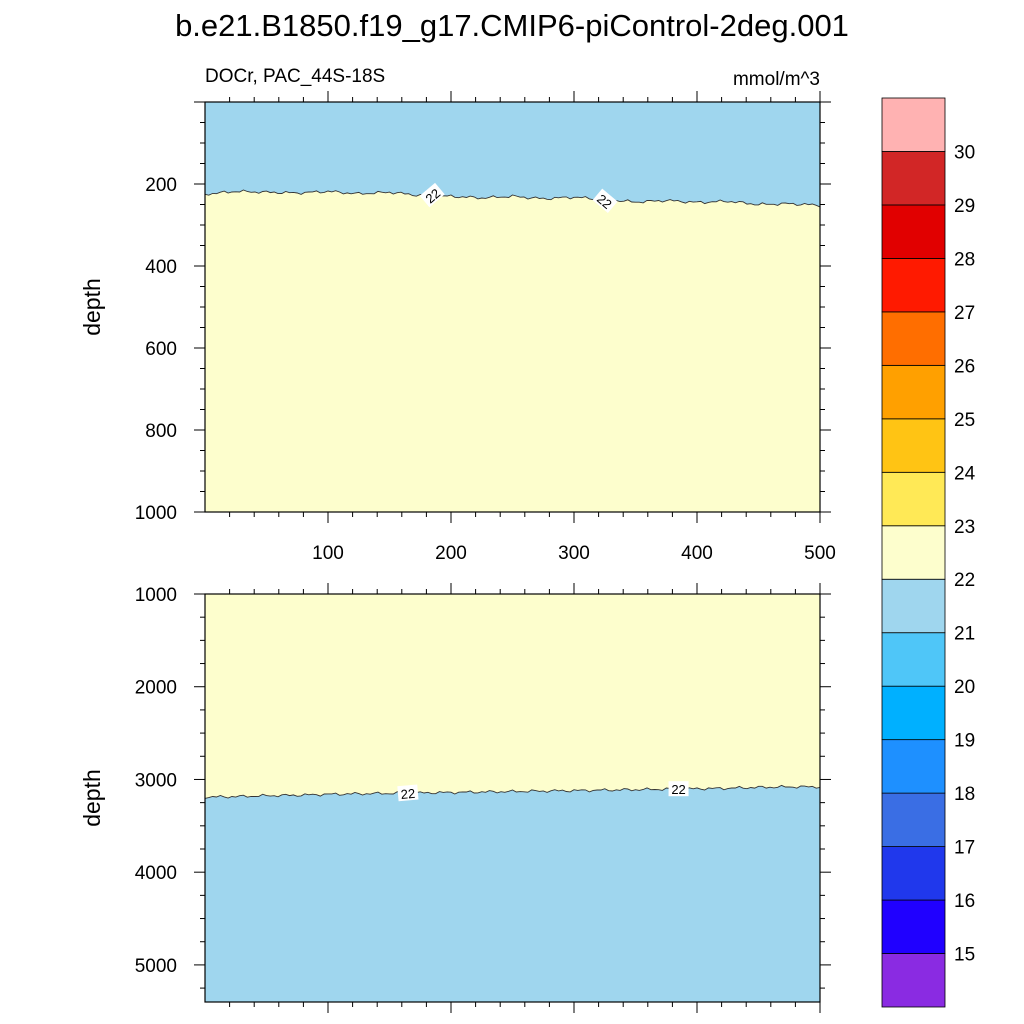 The image size is (1024, 1024). What do you see at coordinates (964, 313) in the screenshot?
I see `colorbar-level-label: 27` at bounding box center [964, 313].